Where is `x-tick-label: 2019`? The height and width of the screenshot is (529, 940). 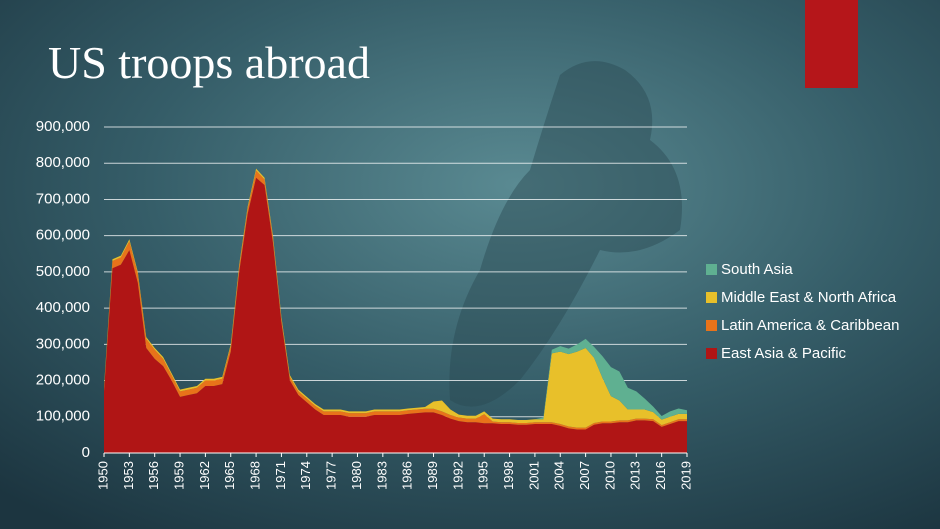
x-tick-label: 2019 is located at coordinates (685, 475).